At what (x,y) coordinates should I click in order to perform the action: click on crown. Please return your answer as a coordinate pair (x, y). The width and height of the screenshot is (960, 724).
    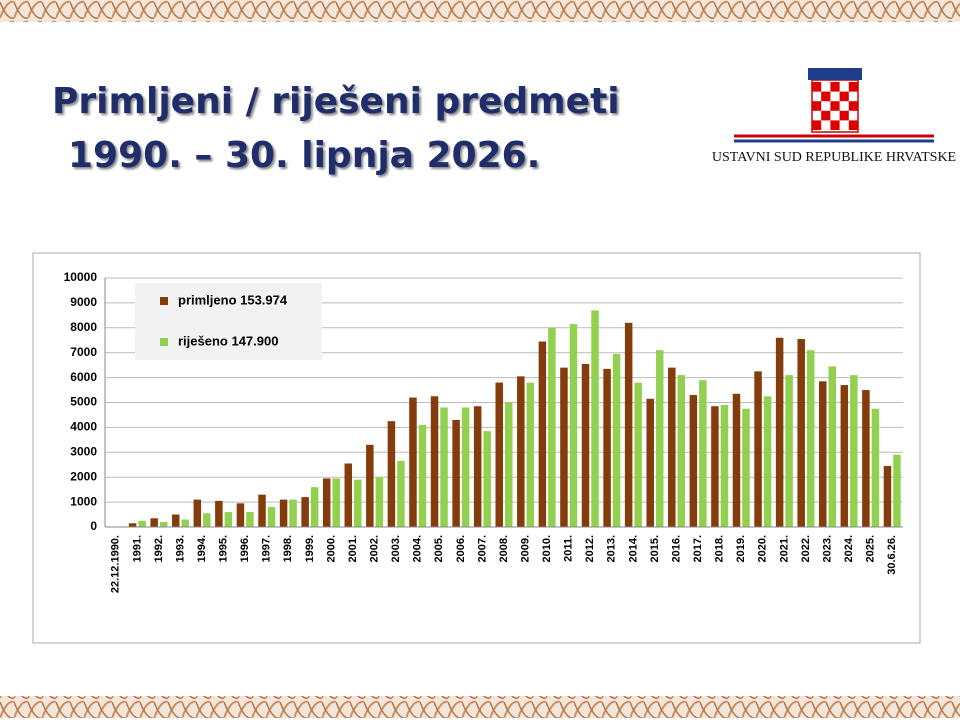
    Looking at the image, I should click on (835, 74).